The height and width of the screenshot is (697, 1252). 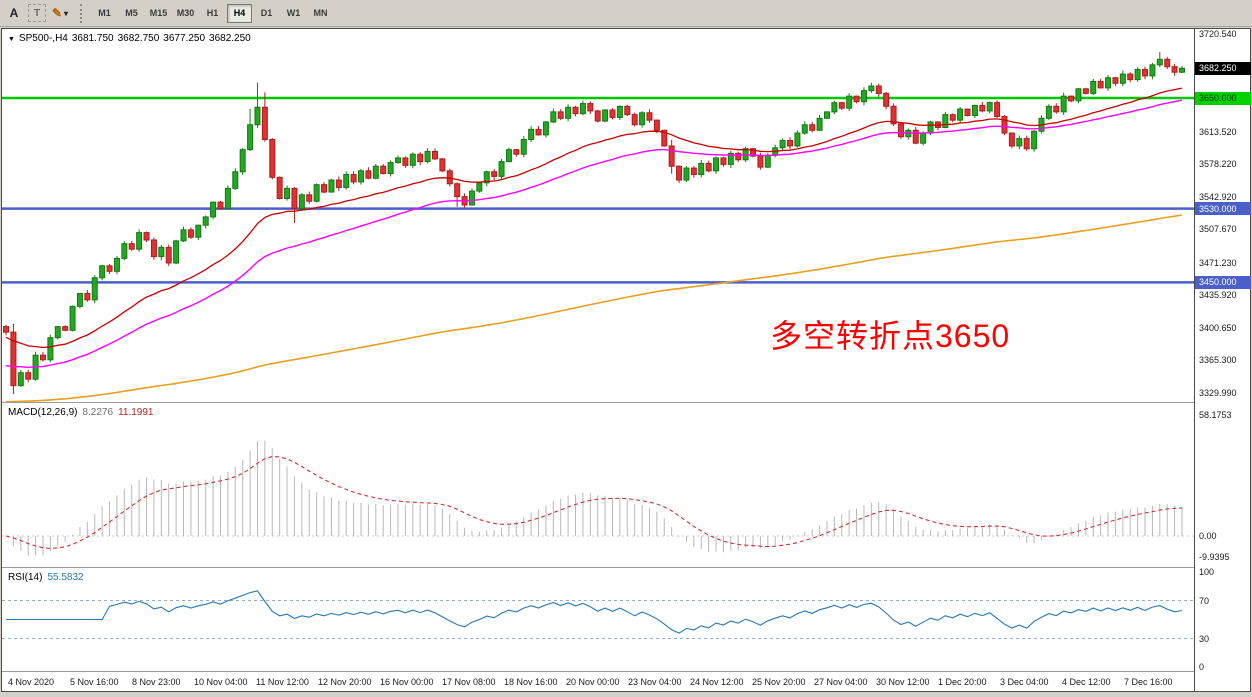 What do you see at coordinates (1214, 556) in the screenshot?
I see `macd-scale-bottom: -9.9395` at bounding box center [1214, 556].